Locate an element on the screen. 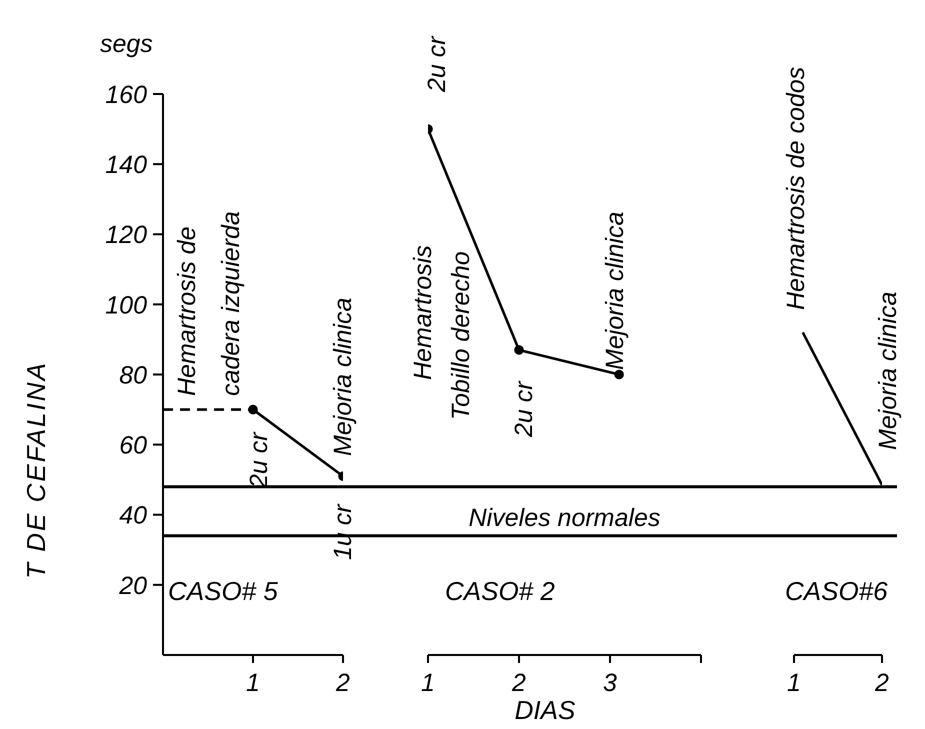  y-tick-label: 80 is located at coordinates (133, 375).